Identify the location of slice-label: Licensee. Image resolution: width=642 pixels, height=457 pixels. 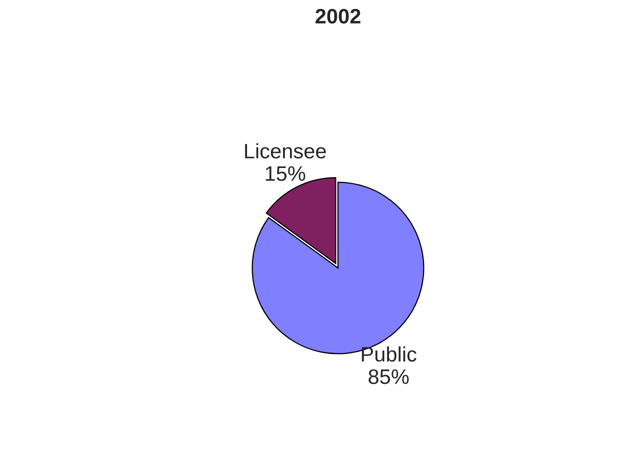
(285, 151).